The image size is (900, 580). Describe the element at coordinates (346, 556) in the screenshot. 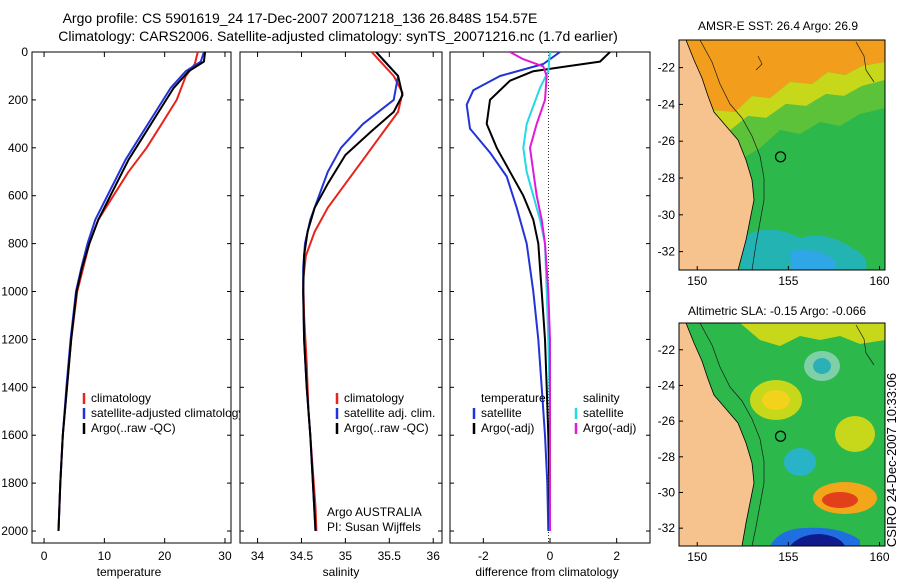

I see `x-tick-label: 35` at that location.